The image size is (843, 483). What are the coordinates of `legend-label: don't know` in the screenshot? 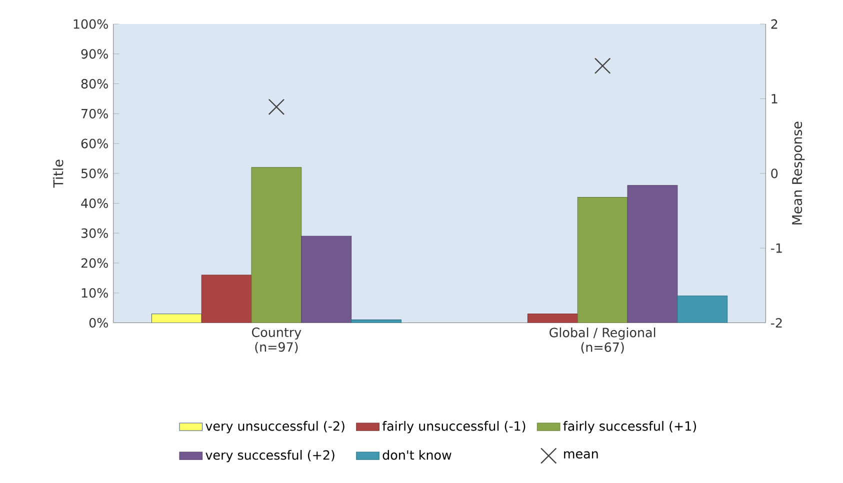 It's located at (417, 455).